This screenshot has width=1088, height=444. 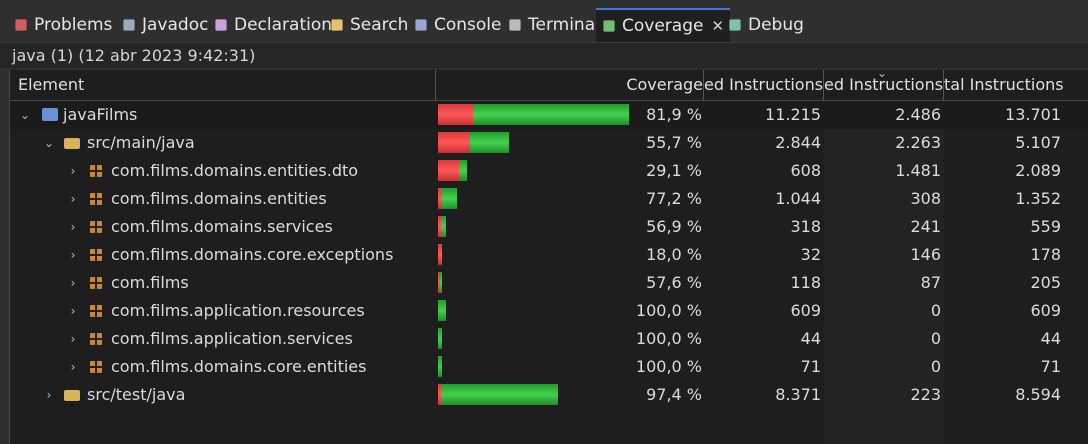 I want to click on close-icon: ✕, so click(x=718, y=26).